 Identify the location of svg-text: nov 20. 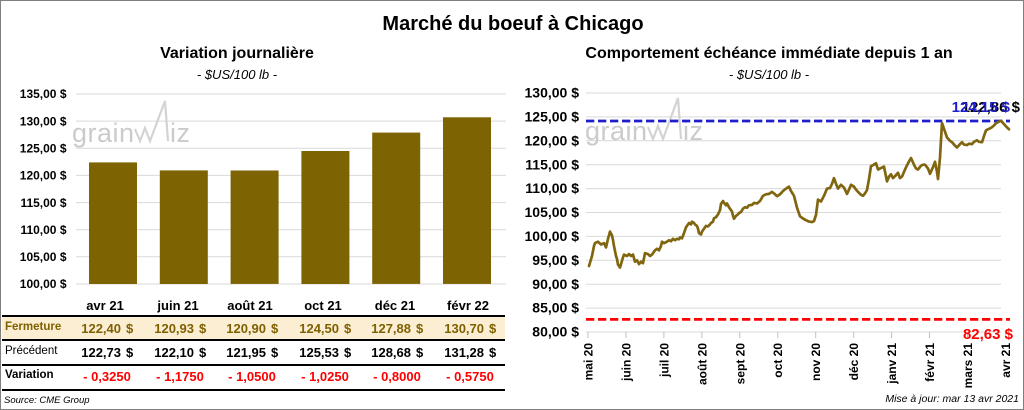
(816, 362).